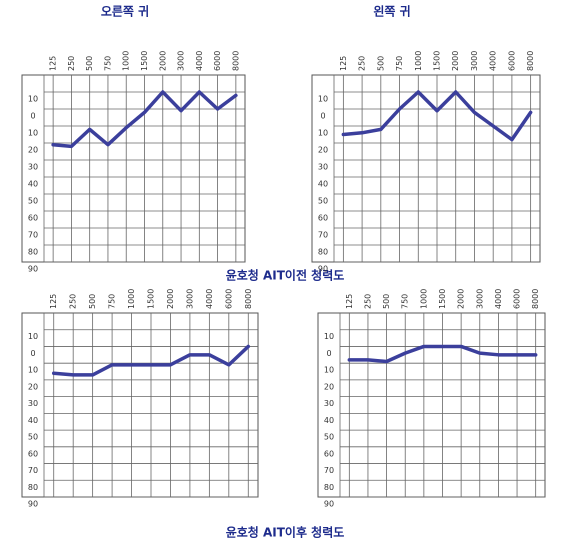 Image resolution: width=566 pixels, height=544 pixels. I want to click on right-ear-header: 오른쪽 귀, so click(125, 11).